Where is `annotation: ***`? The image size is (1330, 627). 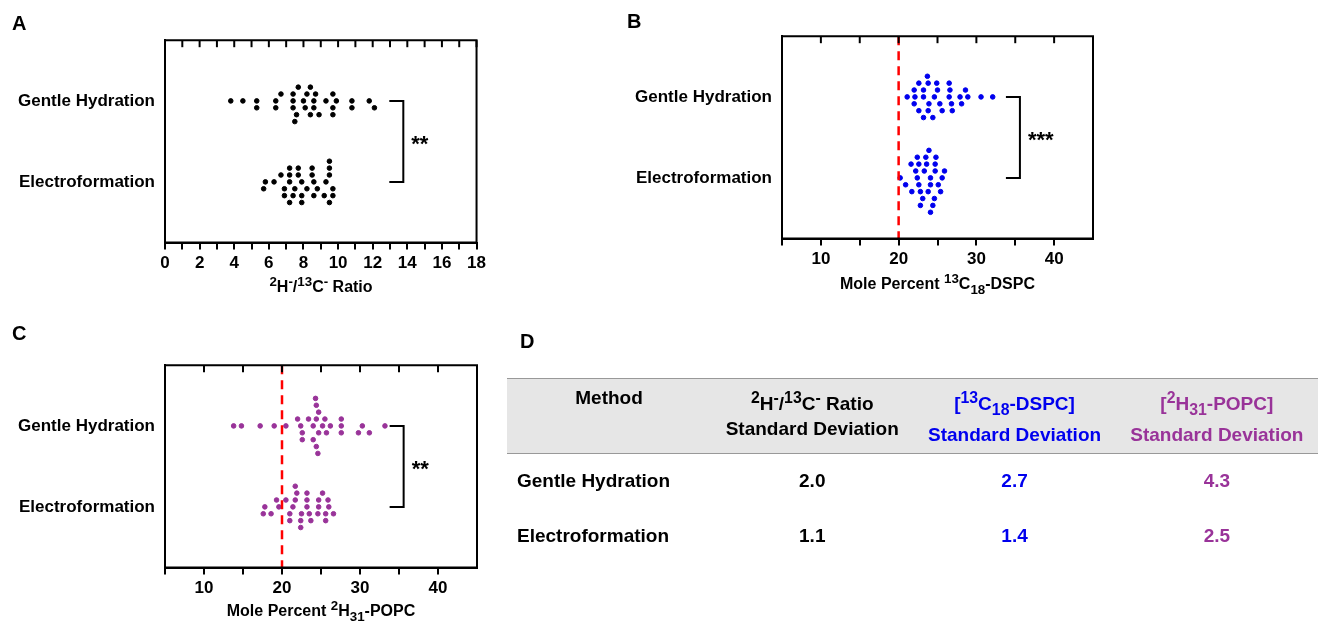
annotation: *** is located at coordinates (1041, 140).